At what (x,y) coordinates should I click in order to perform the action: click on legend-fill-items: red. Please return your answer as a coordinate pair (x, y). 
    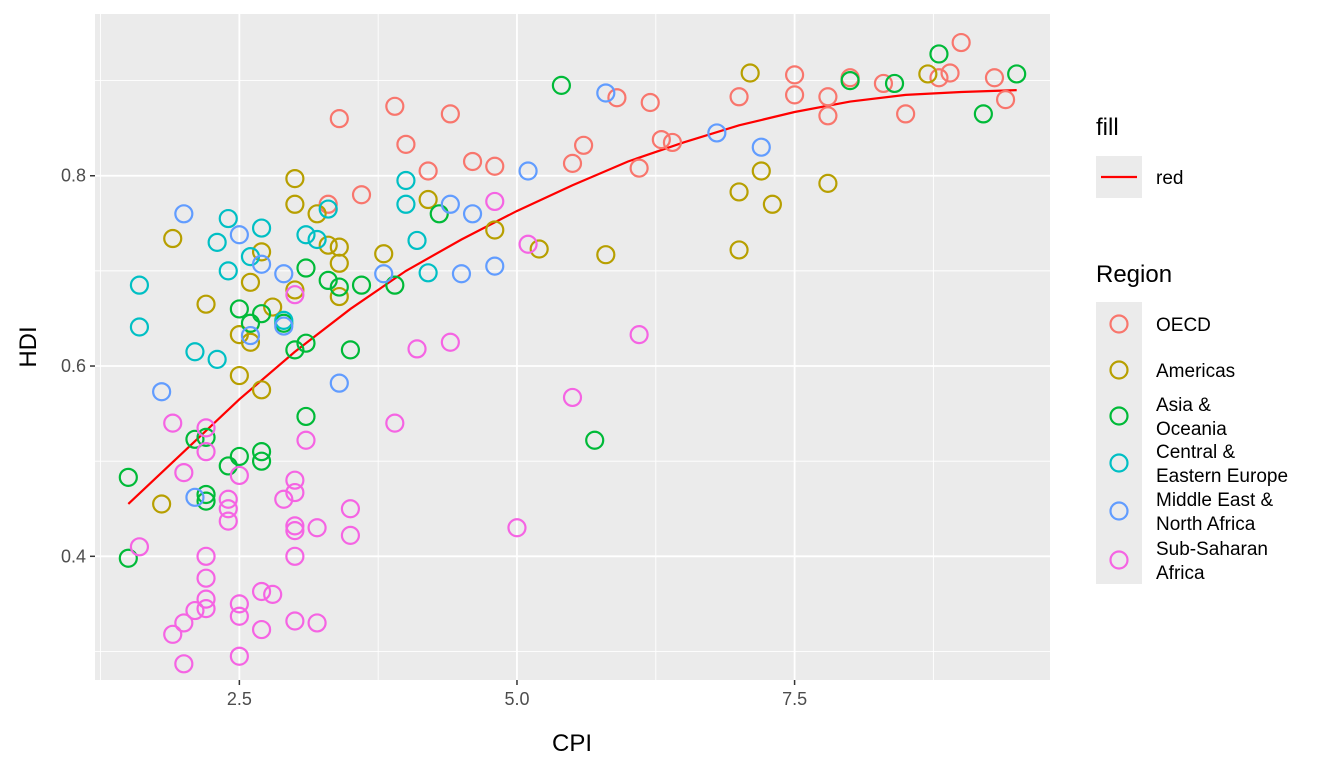
    Looking at the image, I should click on (1139, 177).